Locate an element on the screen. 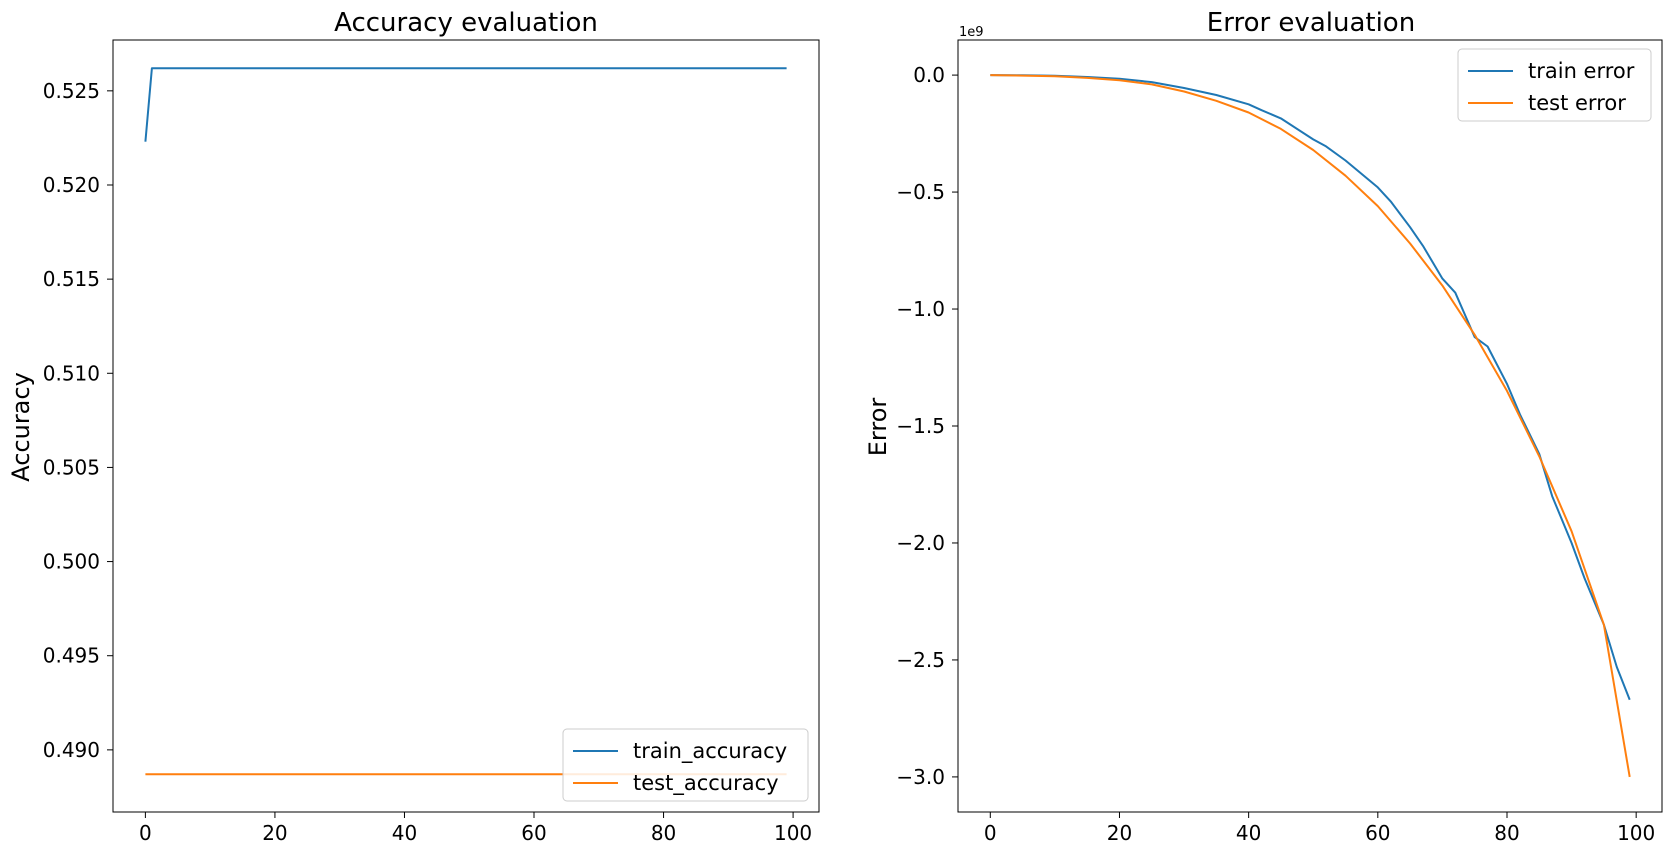  y-tick: 0.505 is located at coordinates (78, 467).